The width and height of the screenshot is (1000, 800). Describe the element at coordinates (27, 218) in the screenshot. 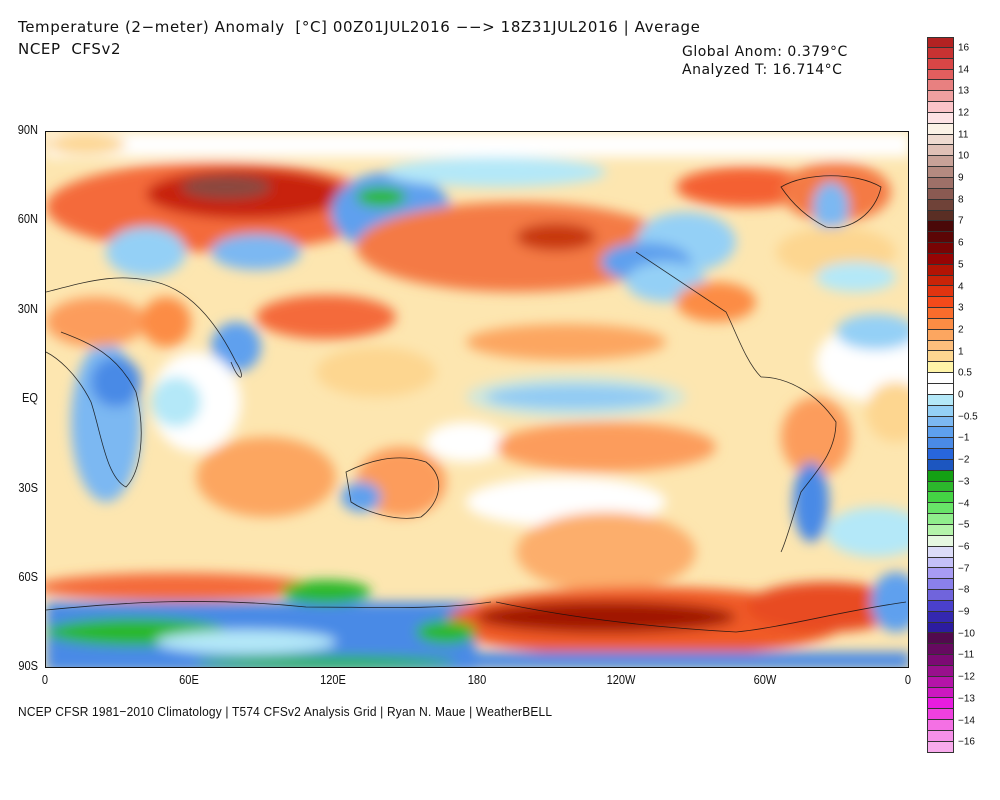

I see `y-label-60n: 60N` at that location.